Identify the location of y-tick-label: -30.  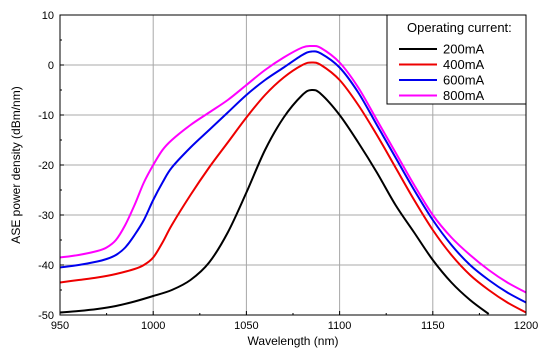
(46, 216).